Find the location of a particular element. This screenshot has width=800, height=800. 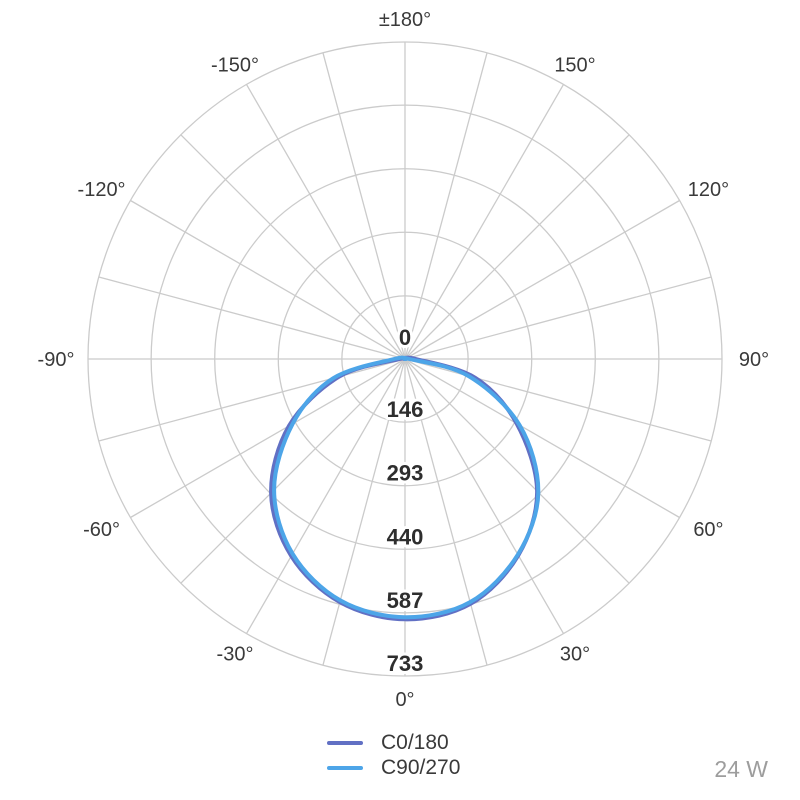

svg-text: 733 is located at coordinates (405, 663).